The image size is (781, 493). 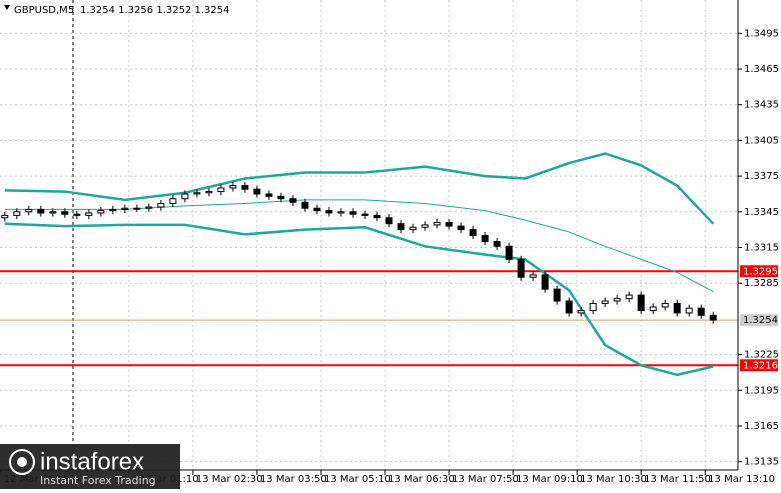 I want to click on y-tick-label: 1.3375, so click(x=761, y=176).